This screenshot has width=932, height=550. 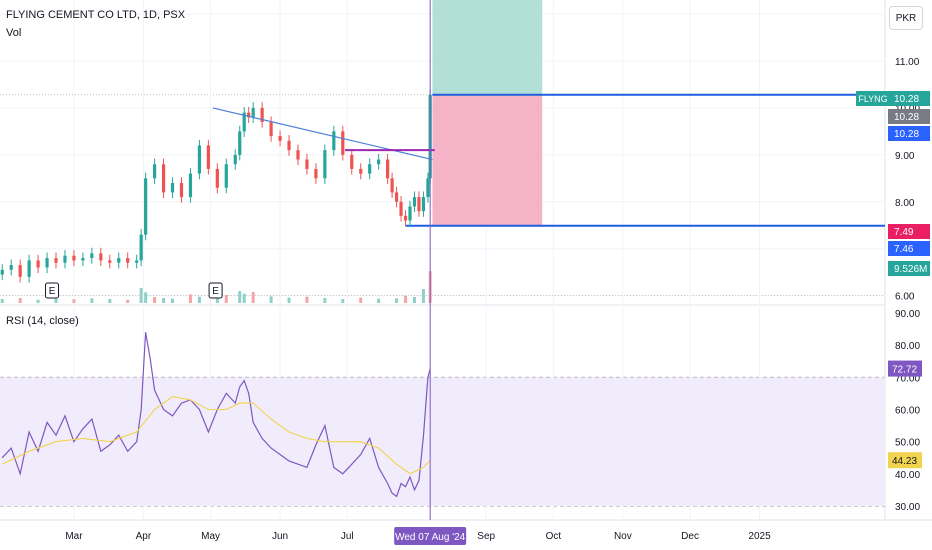 I want to click on price-badge-text: 9.526M, so click(x=910, y=269).